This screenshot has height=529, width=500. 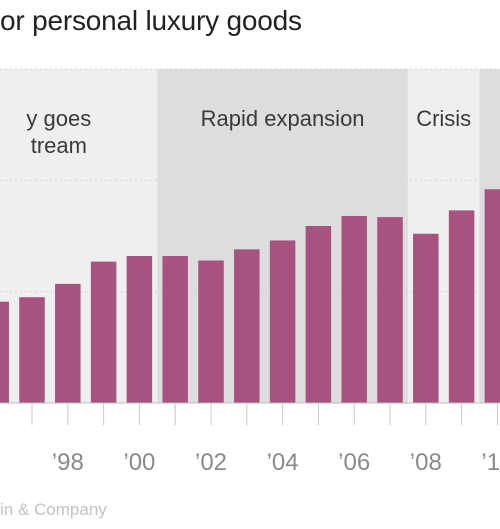 I want to click on bar-2009, so click(x=461, y=306).